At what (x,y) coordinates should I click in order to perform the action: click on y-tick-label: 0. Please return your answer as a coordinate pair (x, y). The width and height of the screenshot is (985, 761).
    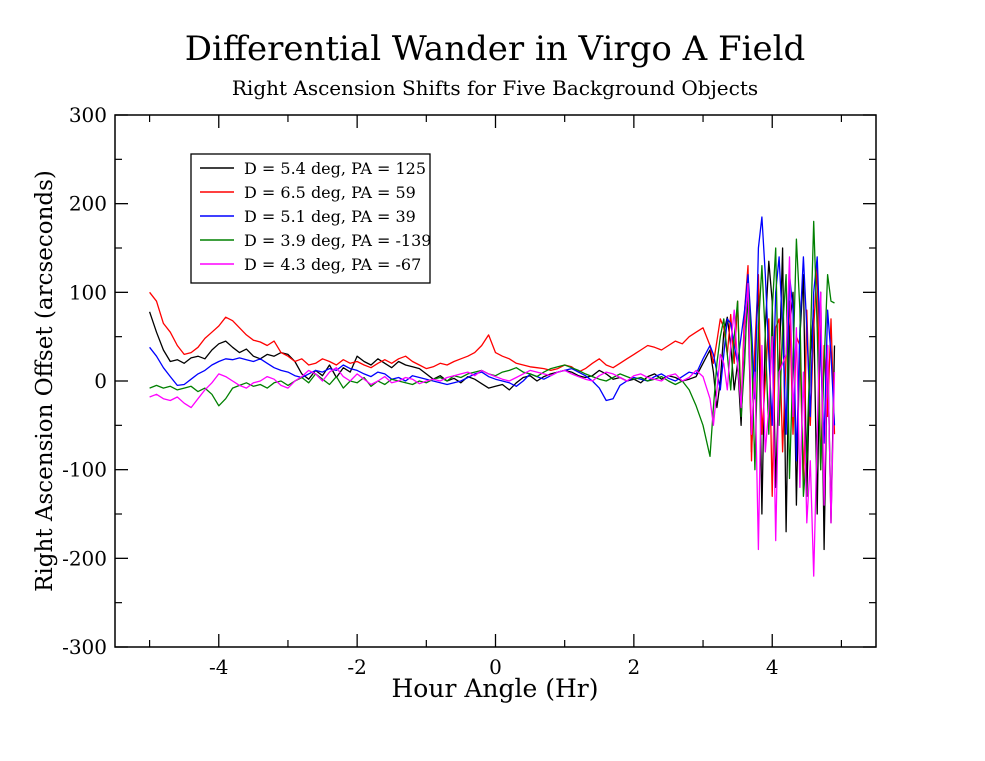
    Looking at the image, I should click on (100, 381).